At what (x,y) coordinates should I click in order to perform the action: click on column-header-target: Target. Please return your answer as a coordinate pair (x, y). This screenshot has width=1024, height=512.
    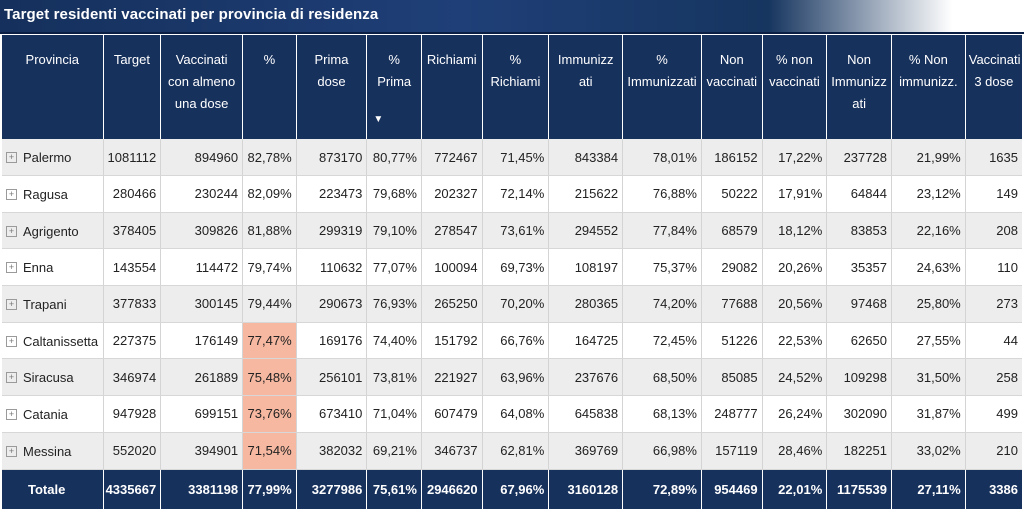
    Looking at the image, I should click on (132, 87).